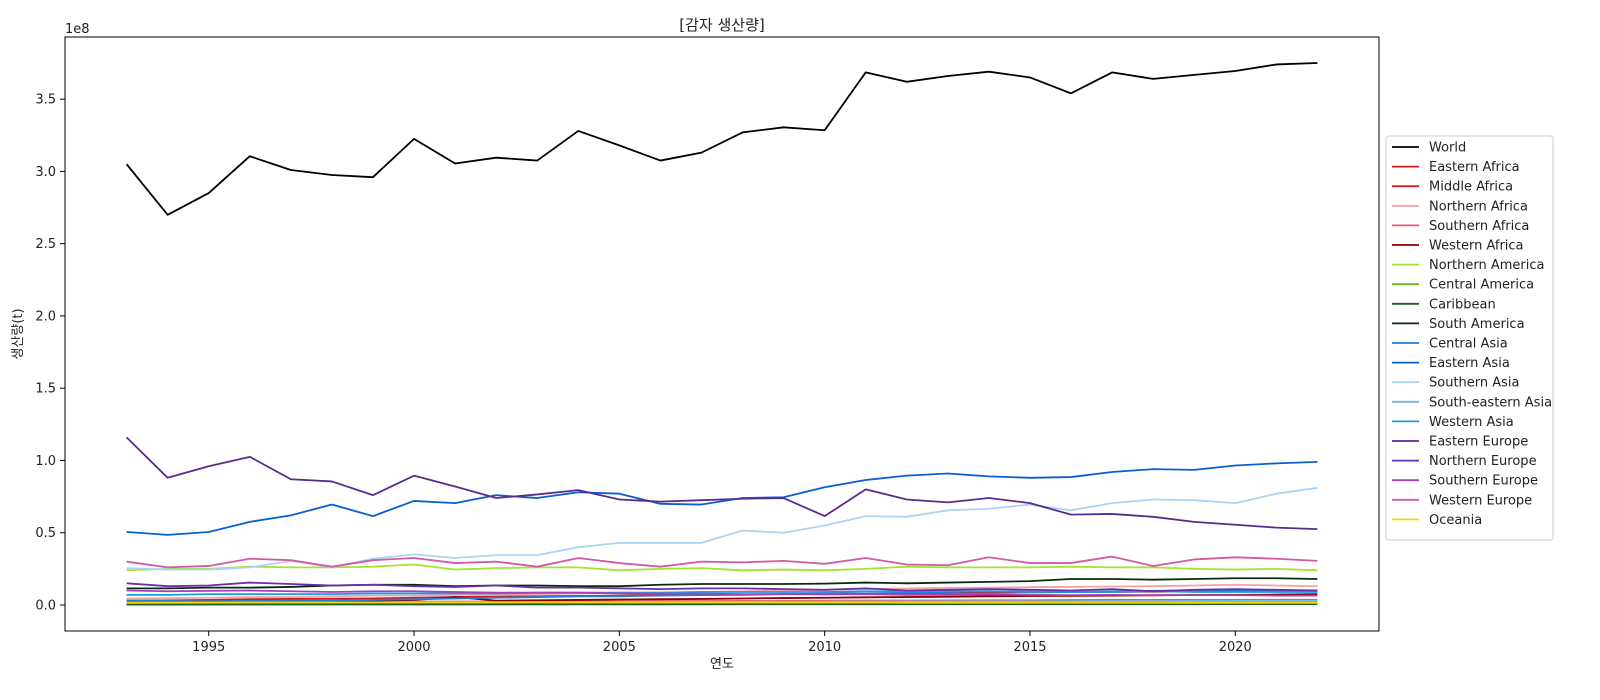 The image size is (1600, 700). Describe the element at coordinates (45, 533) in the screenshot. I see `y-tick-label: 0.5` at that location.